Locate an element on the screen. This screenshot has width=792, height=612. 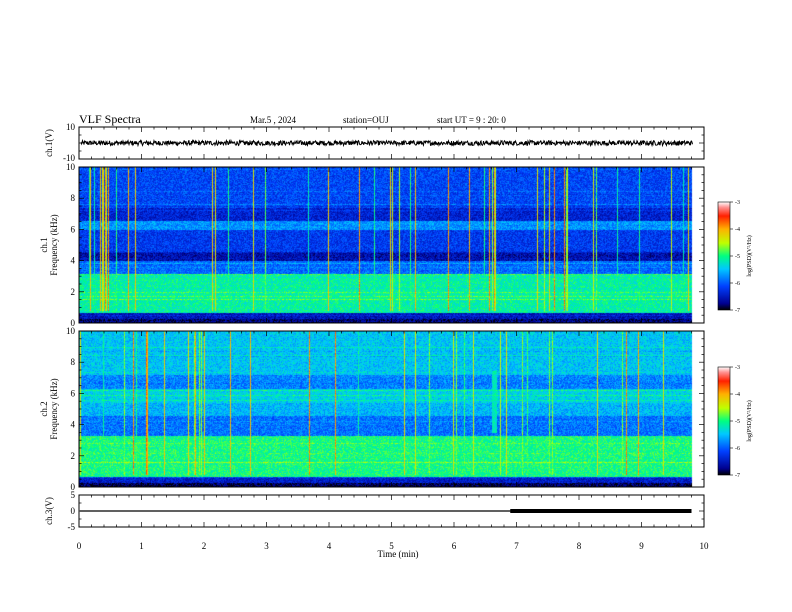
x-tick-label: 6 is located at coordinates (454, 546).